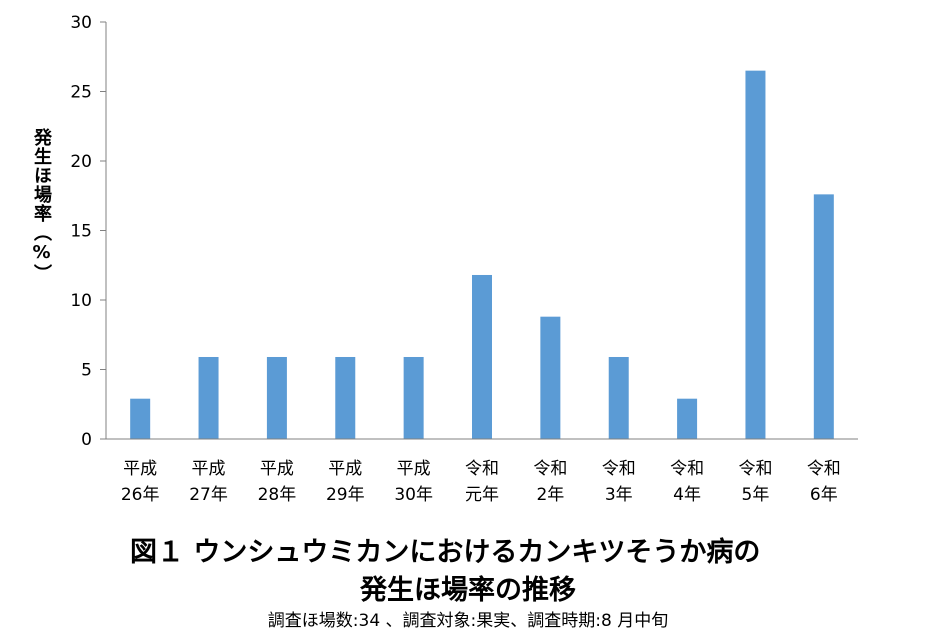  Describe the element at coordinates (81, 23) in the screenshot. I see `y-tick-label: 30` at that location.